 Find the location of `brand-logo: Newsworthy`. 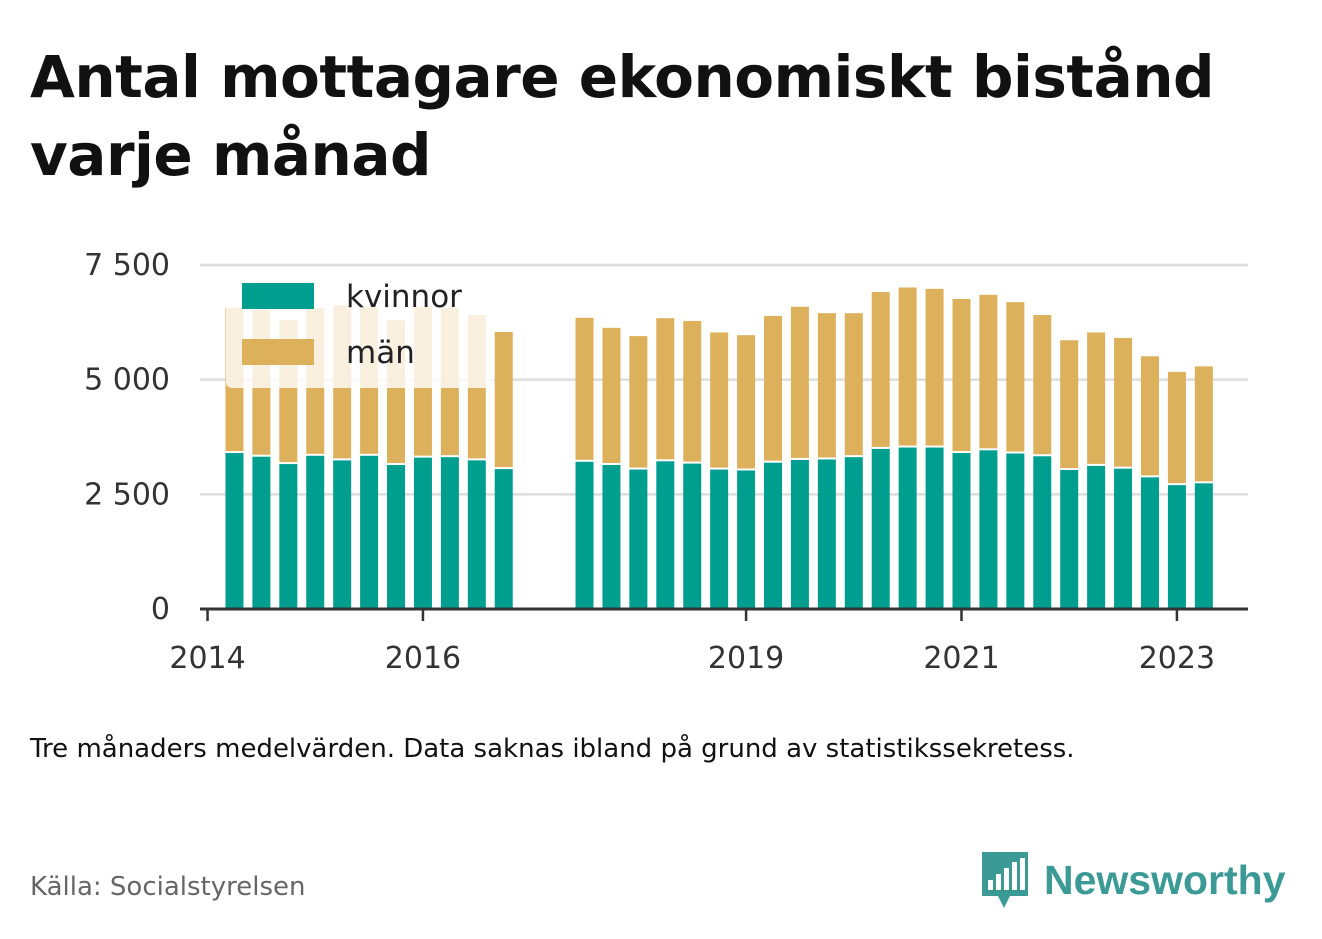

brand-logo: Newsworthy is located at coordinates (1133, 880).